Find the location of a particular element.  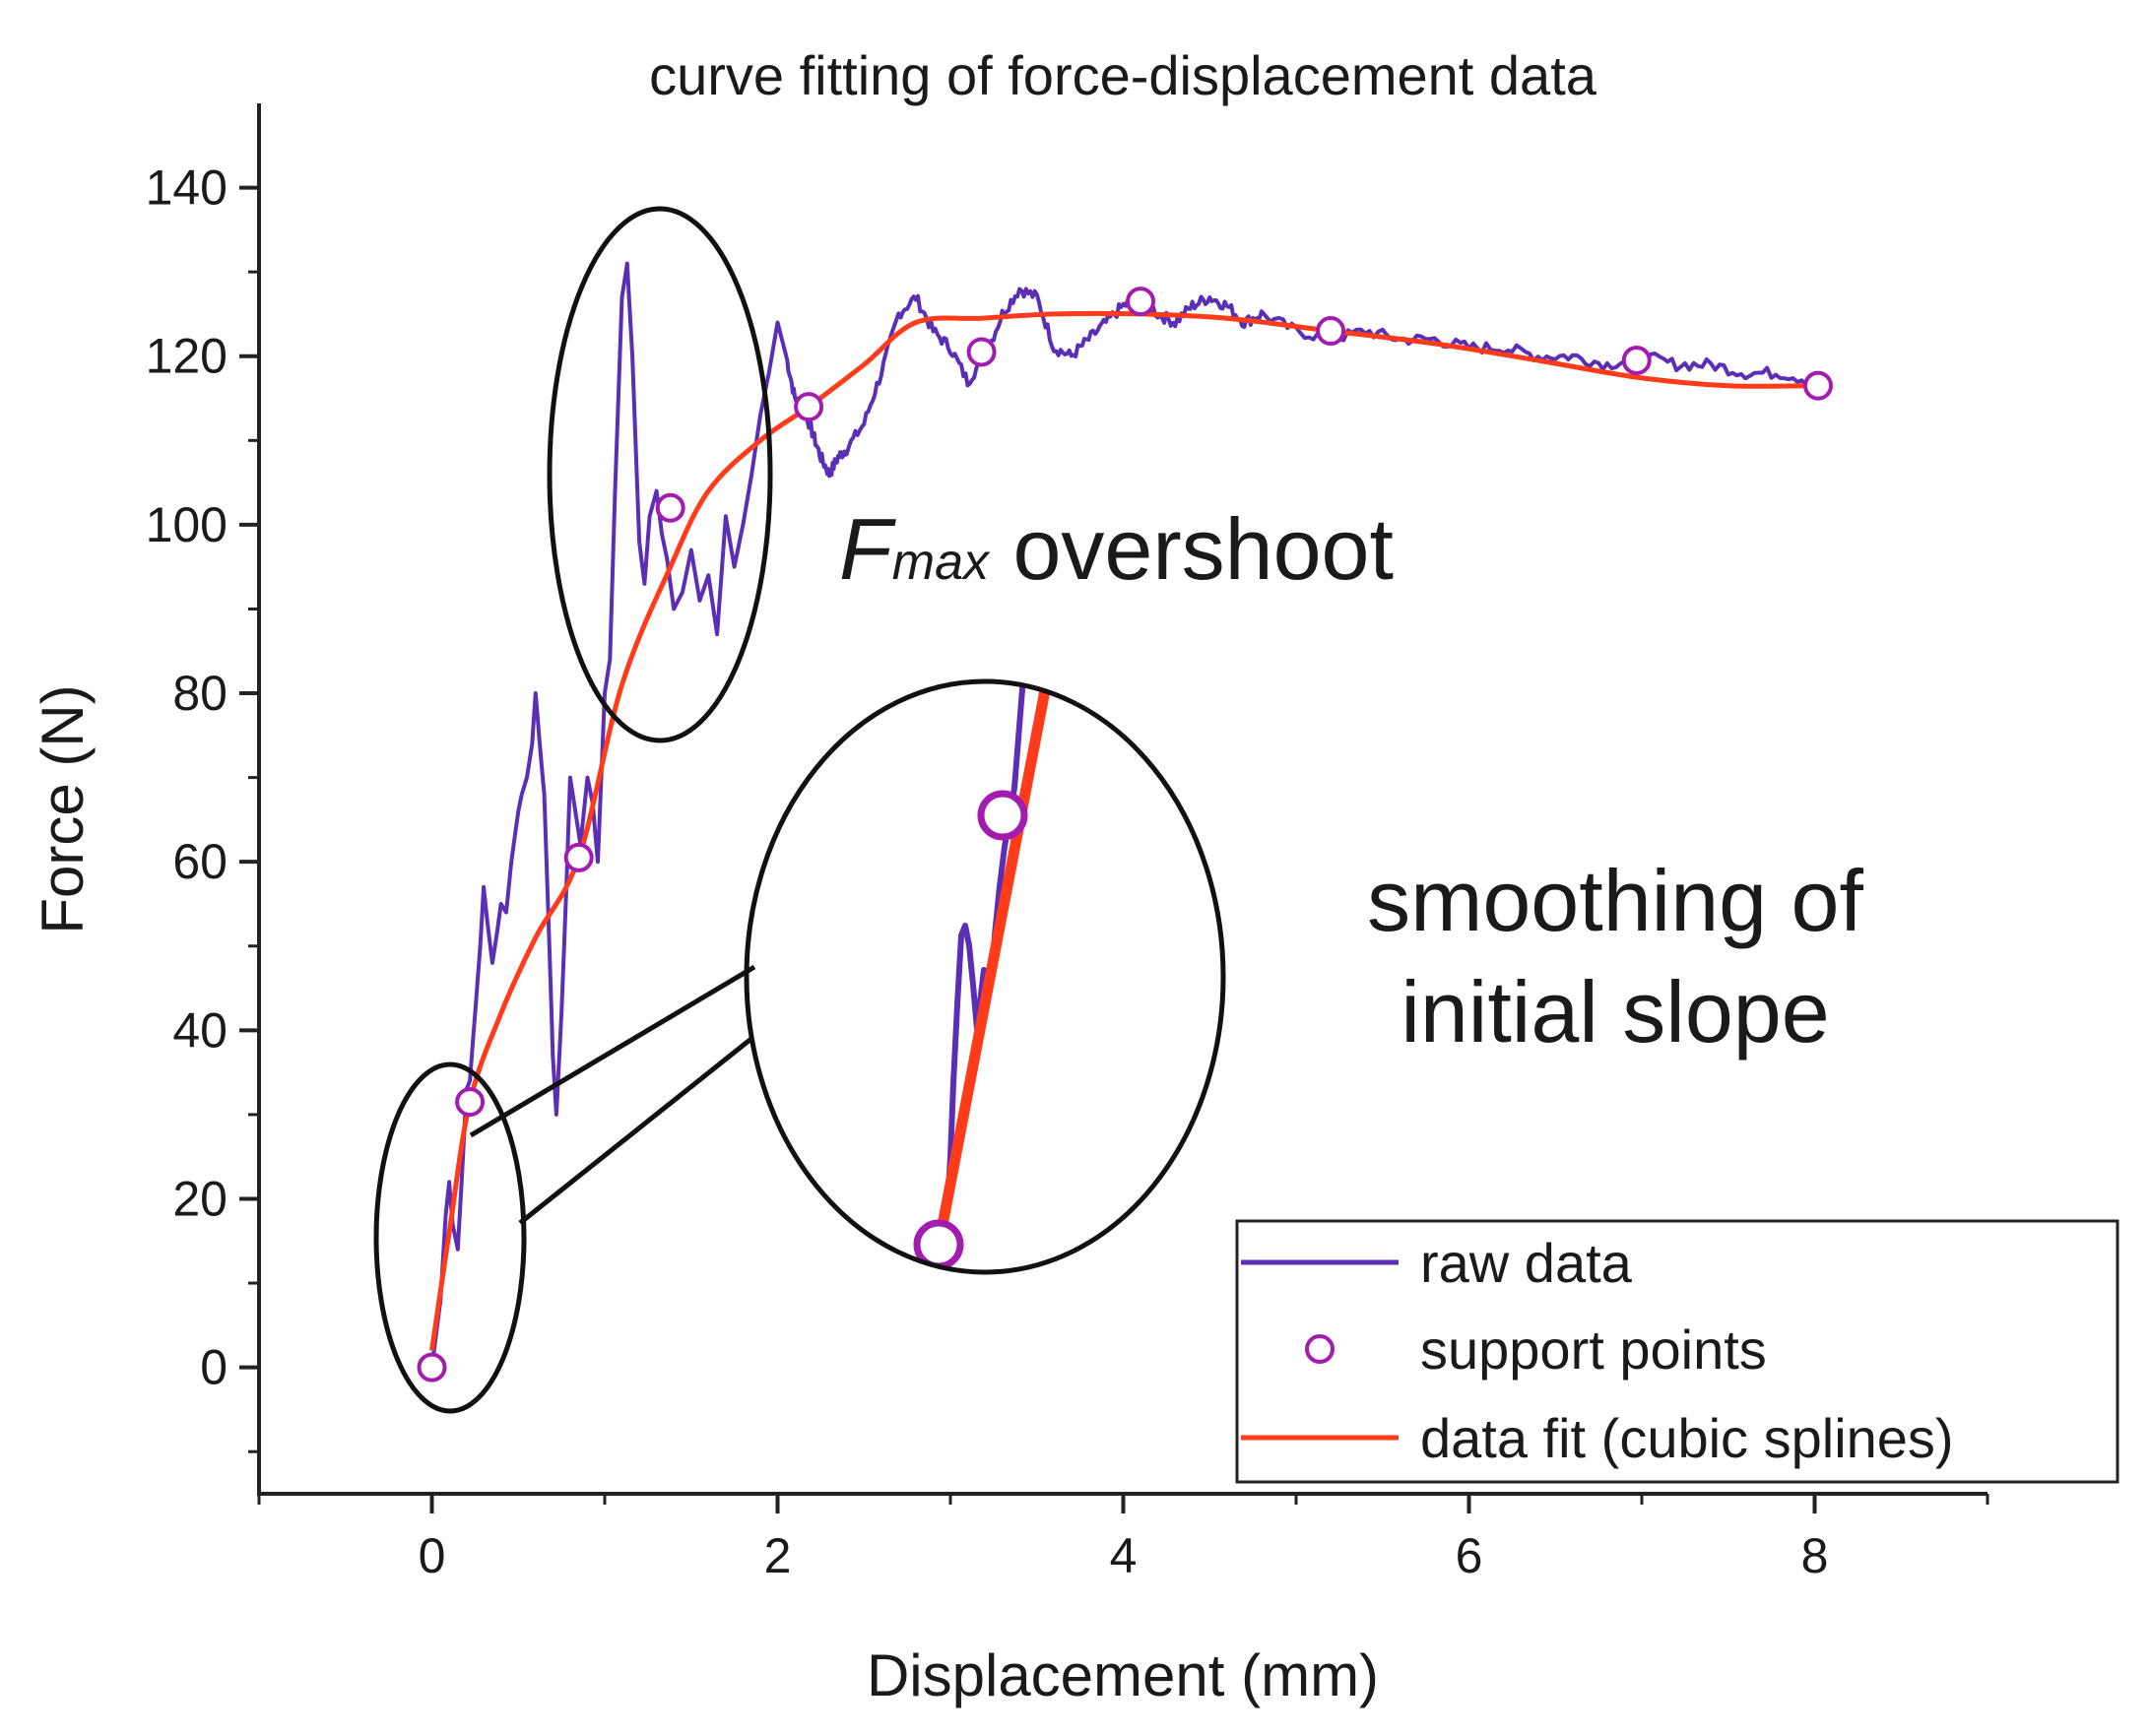

zoom-inset-ellipse is located at coordinates (985, 976).